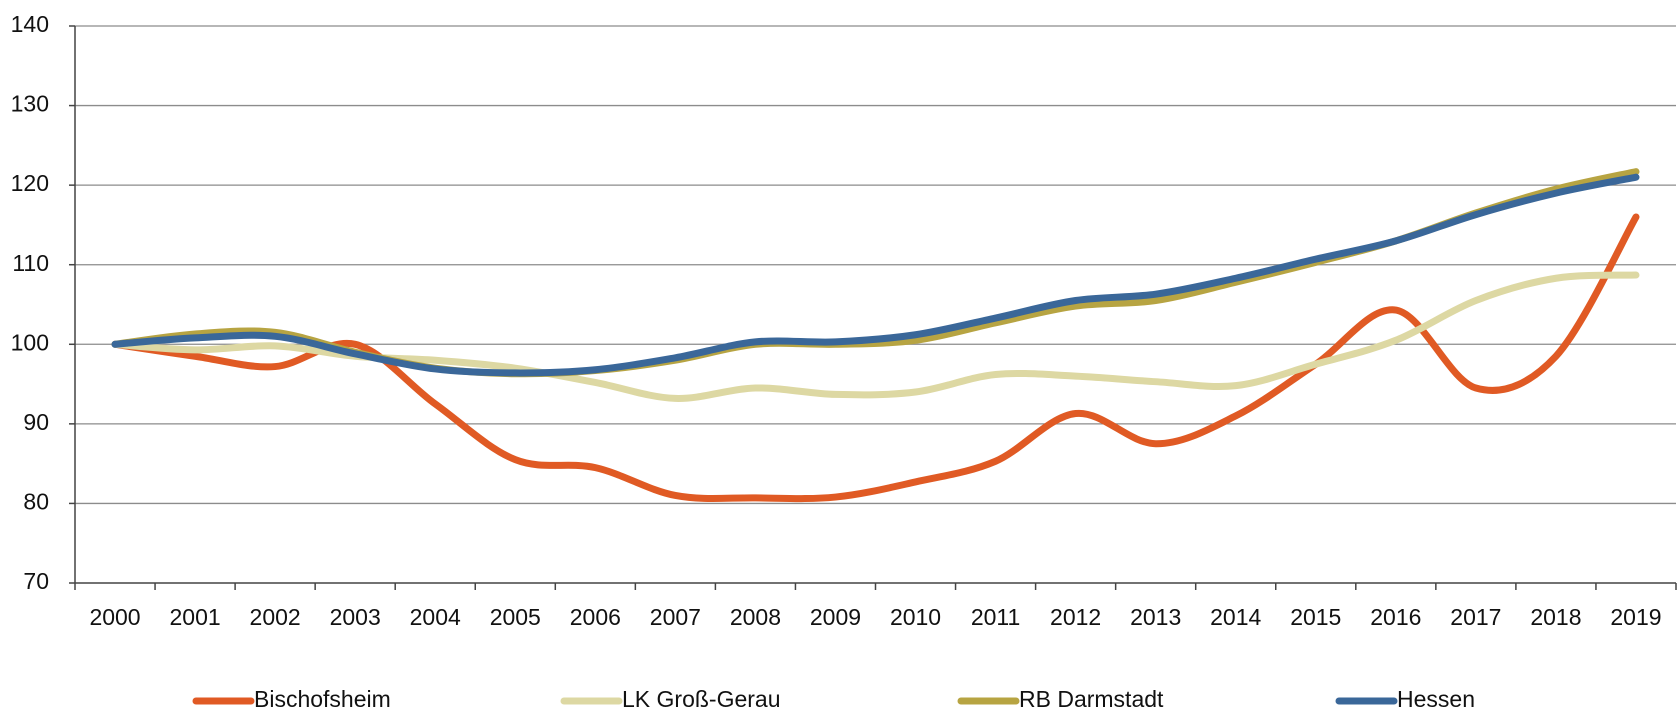 Image resolution: width=1679 pixels, height=720 pixels. I want to click on x-tick-label: 2005, so click(515, 617).